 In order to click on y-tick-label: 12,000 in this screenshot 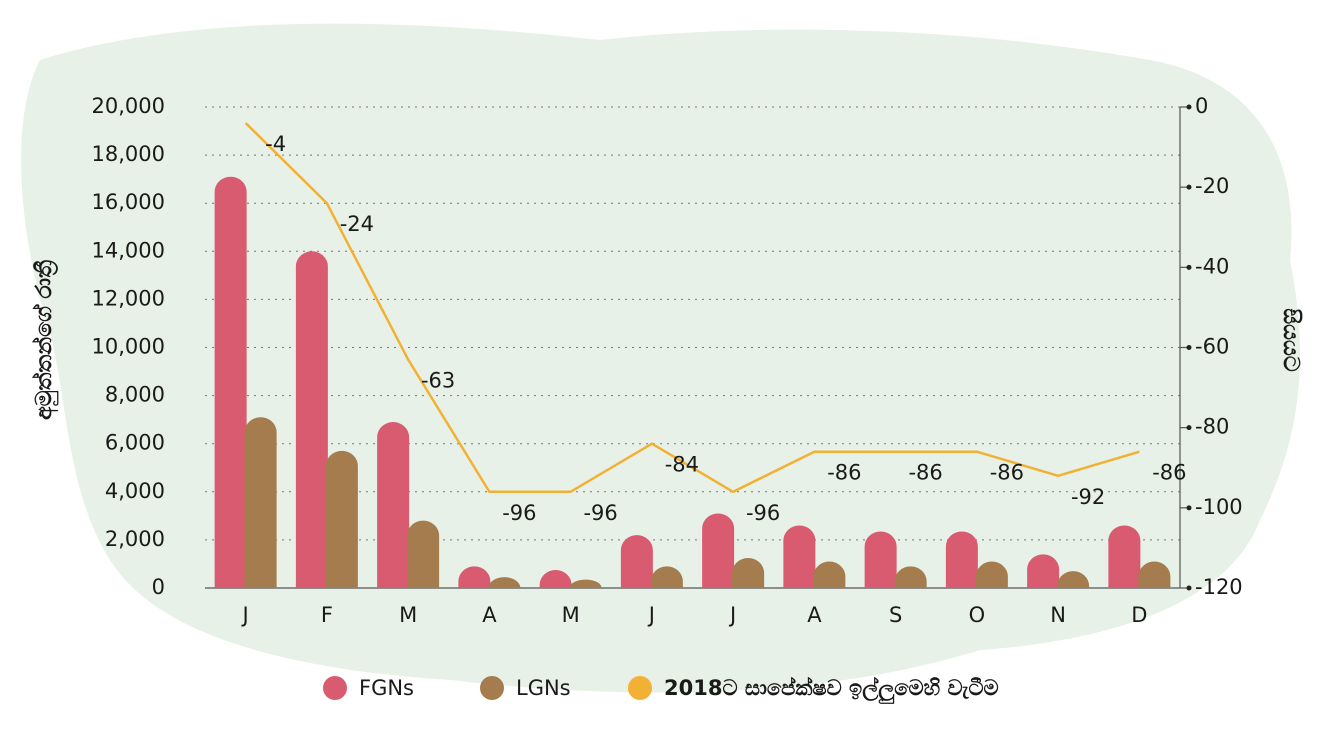, I will do `click(128, 298)`.